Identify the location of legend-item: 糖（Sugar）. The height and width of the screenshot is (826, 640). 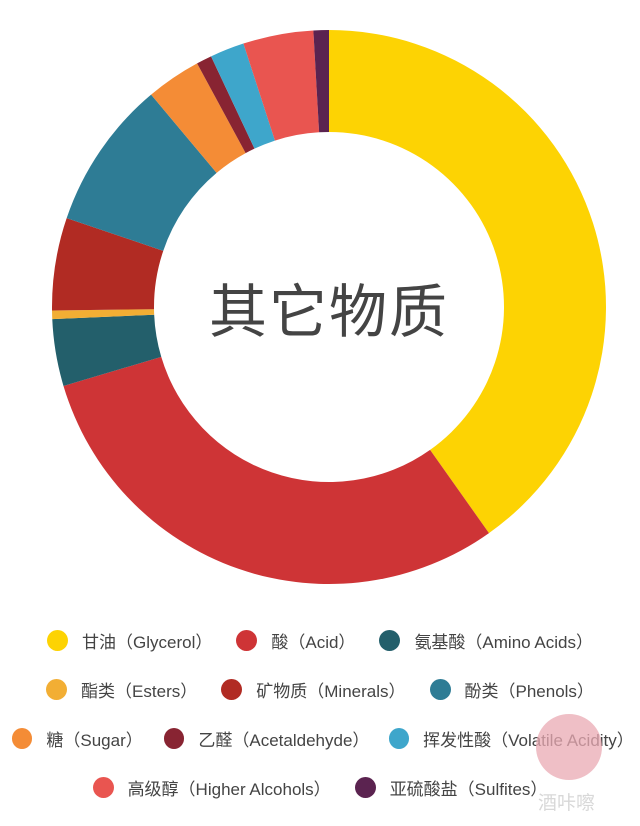
(77, 738).